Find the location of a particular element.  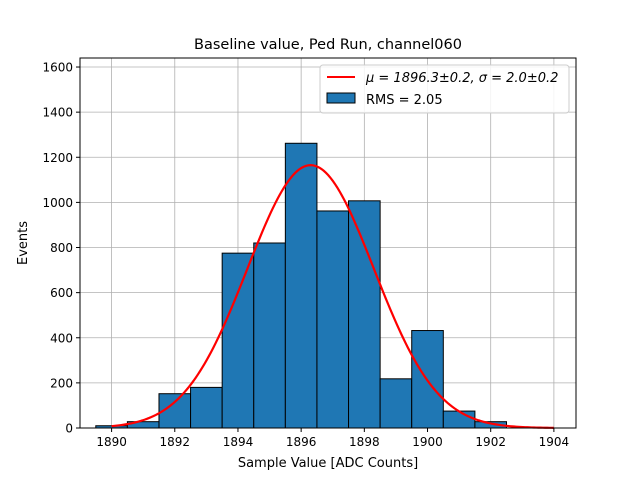

legend-hist-swatch is located at coordinates (341, 98).